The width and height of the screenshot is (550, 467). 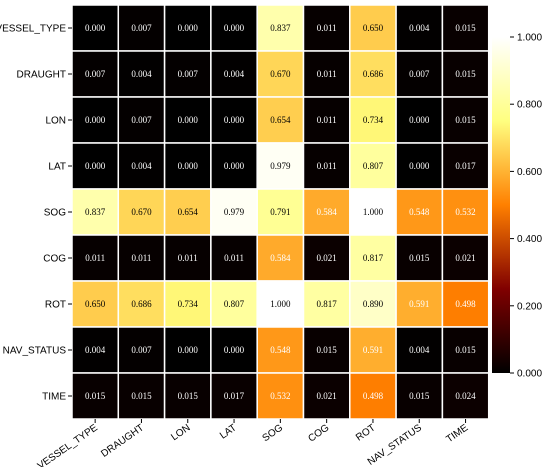 I want to click on cell-value-label: 0.807, so click(x=373, y=166).